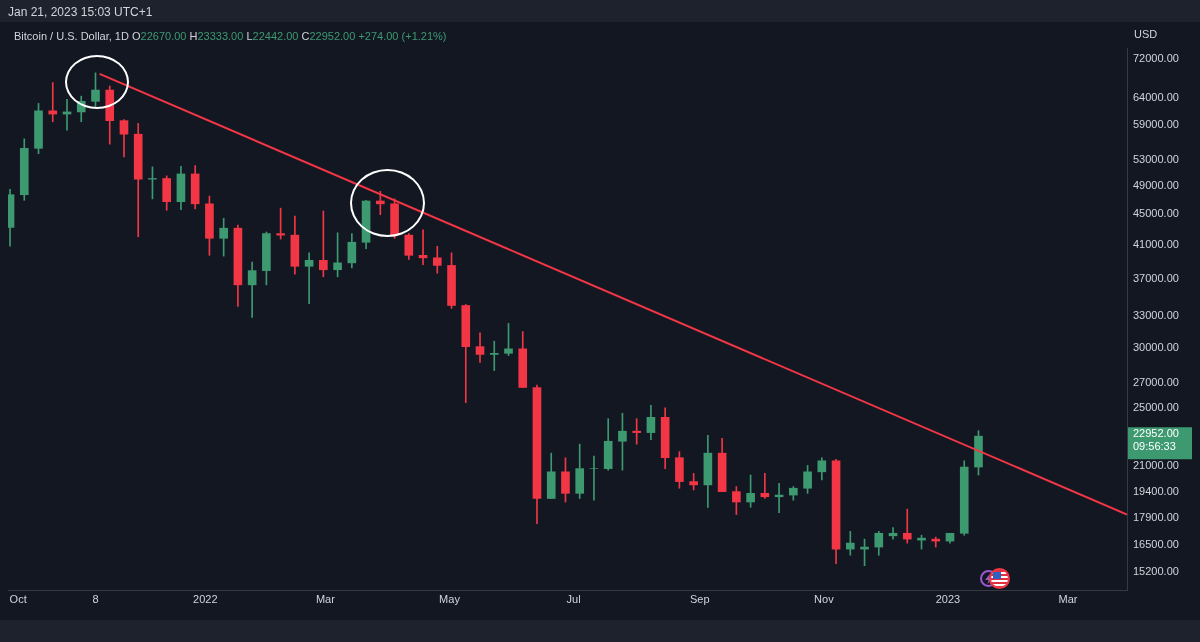  I want to click on y-tick-label: 72000.00, so click(1156, 57).